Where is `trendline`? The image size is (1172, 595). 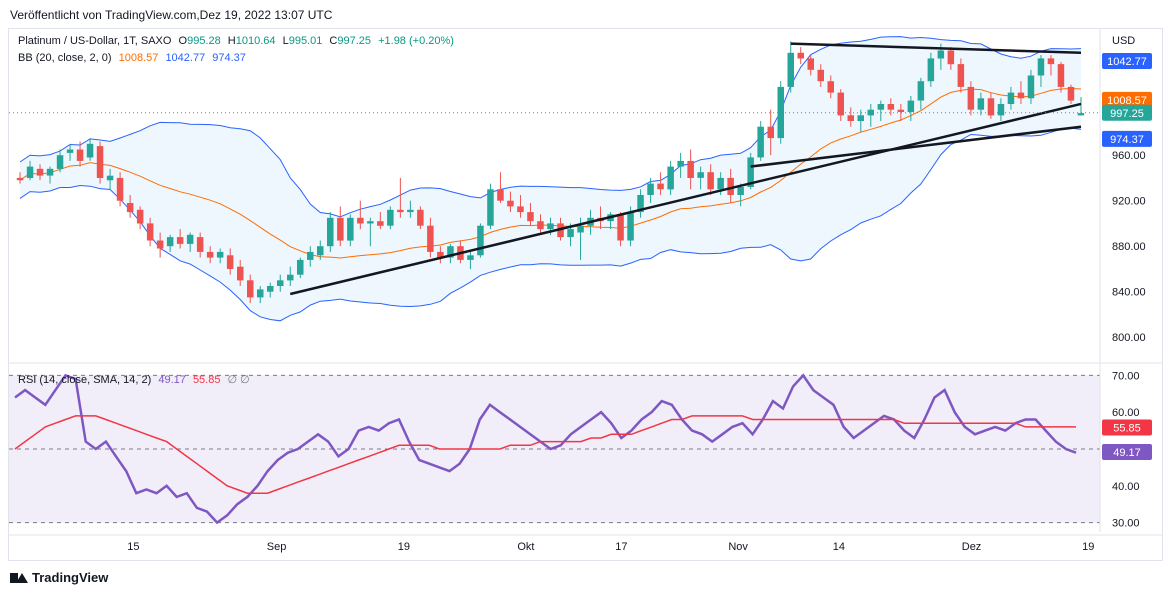 trendline is located at coordinates (936, 48).